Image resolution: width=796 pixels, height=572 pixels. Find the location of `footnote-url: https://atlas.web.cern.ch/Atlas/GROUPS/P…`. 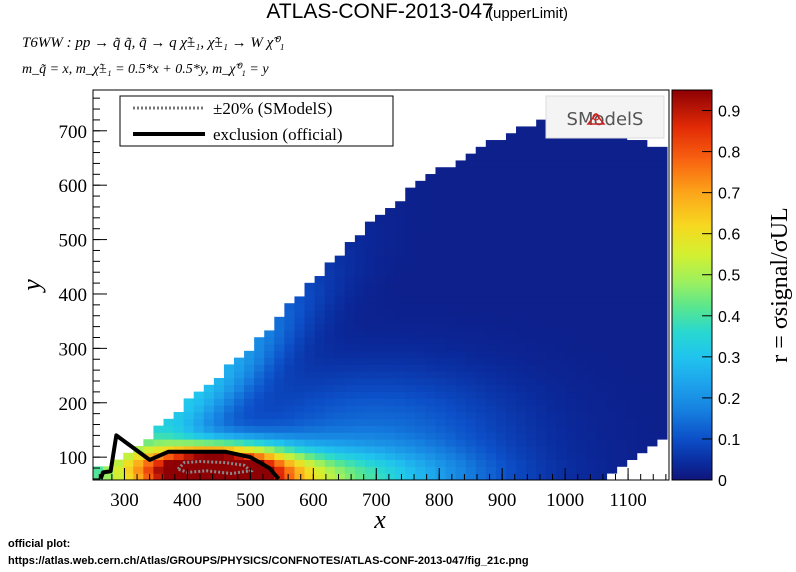

footnote-url: https://atlas.web.cern.ch/Atlas/GROUPS/P… is located at coordinates (268, 561).